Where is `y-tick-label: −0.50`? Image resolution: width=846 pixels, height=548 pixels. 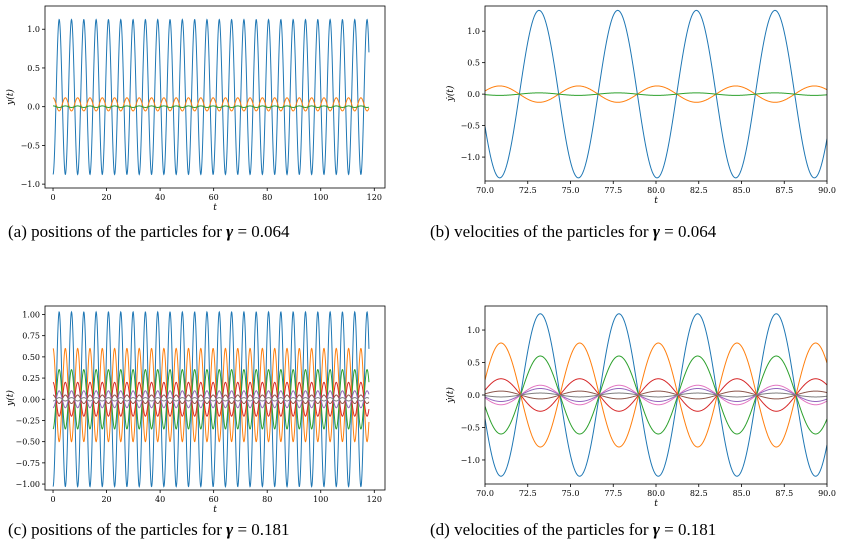
y-tick-label: −0.50 is located at coordinates (27, 442).